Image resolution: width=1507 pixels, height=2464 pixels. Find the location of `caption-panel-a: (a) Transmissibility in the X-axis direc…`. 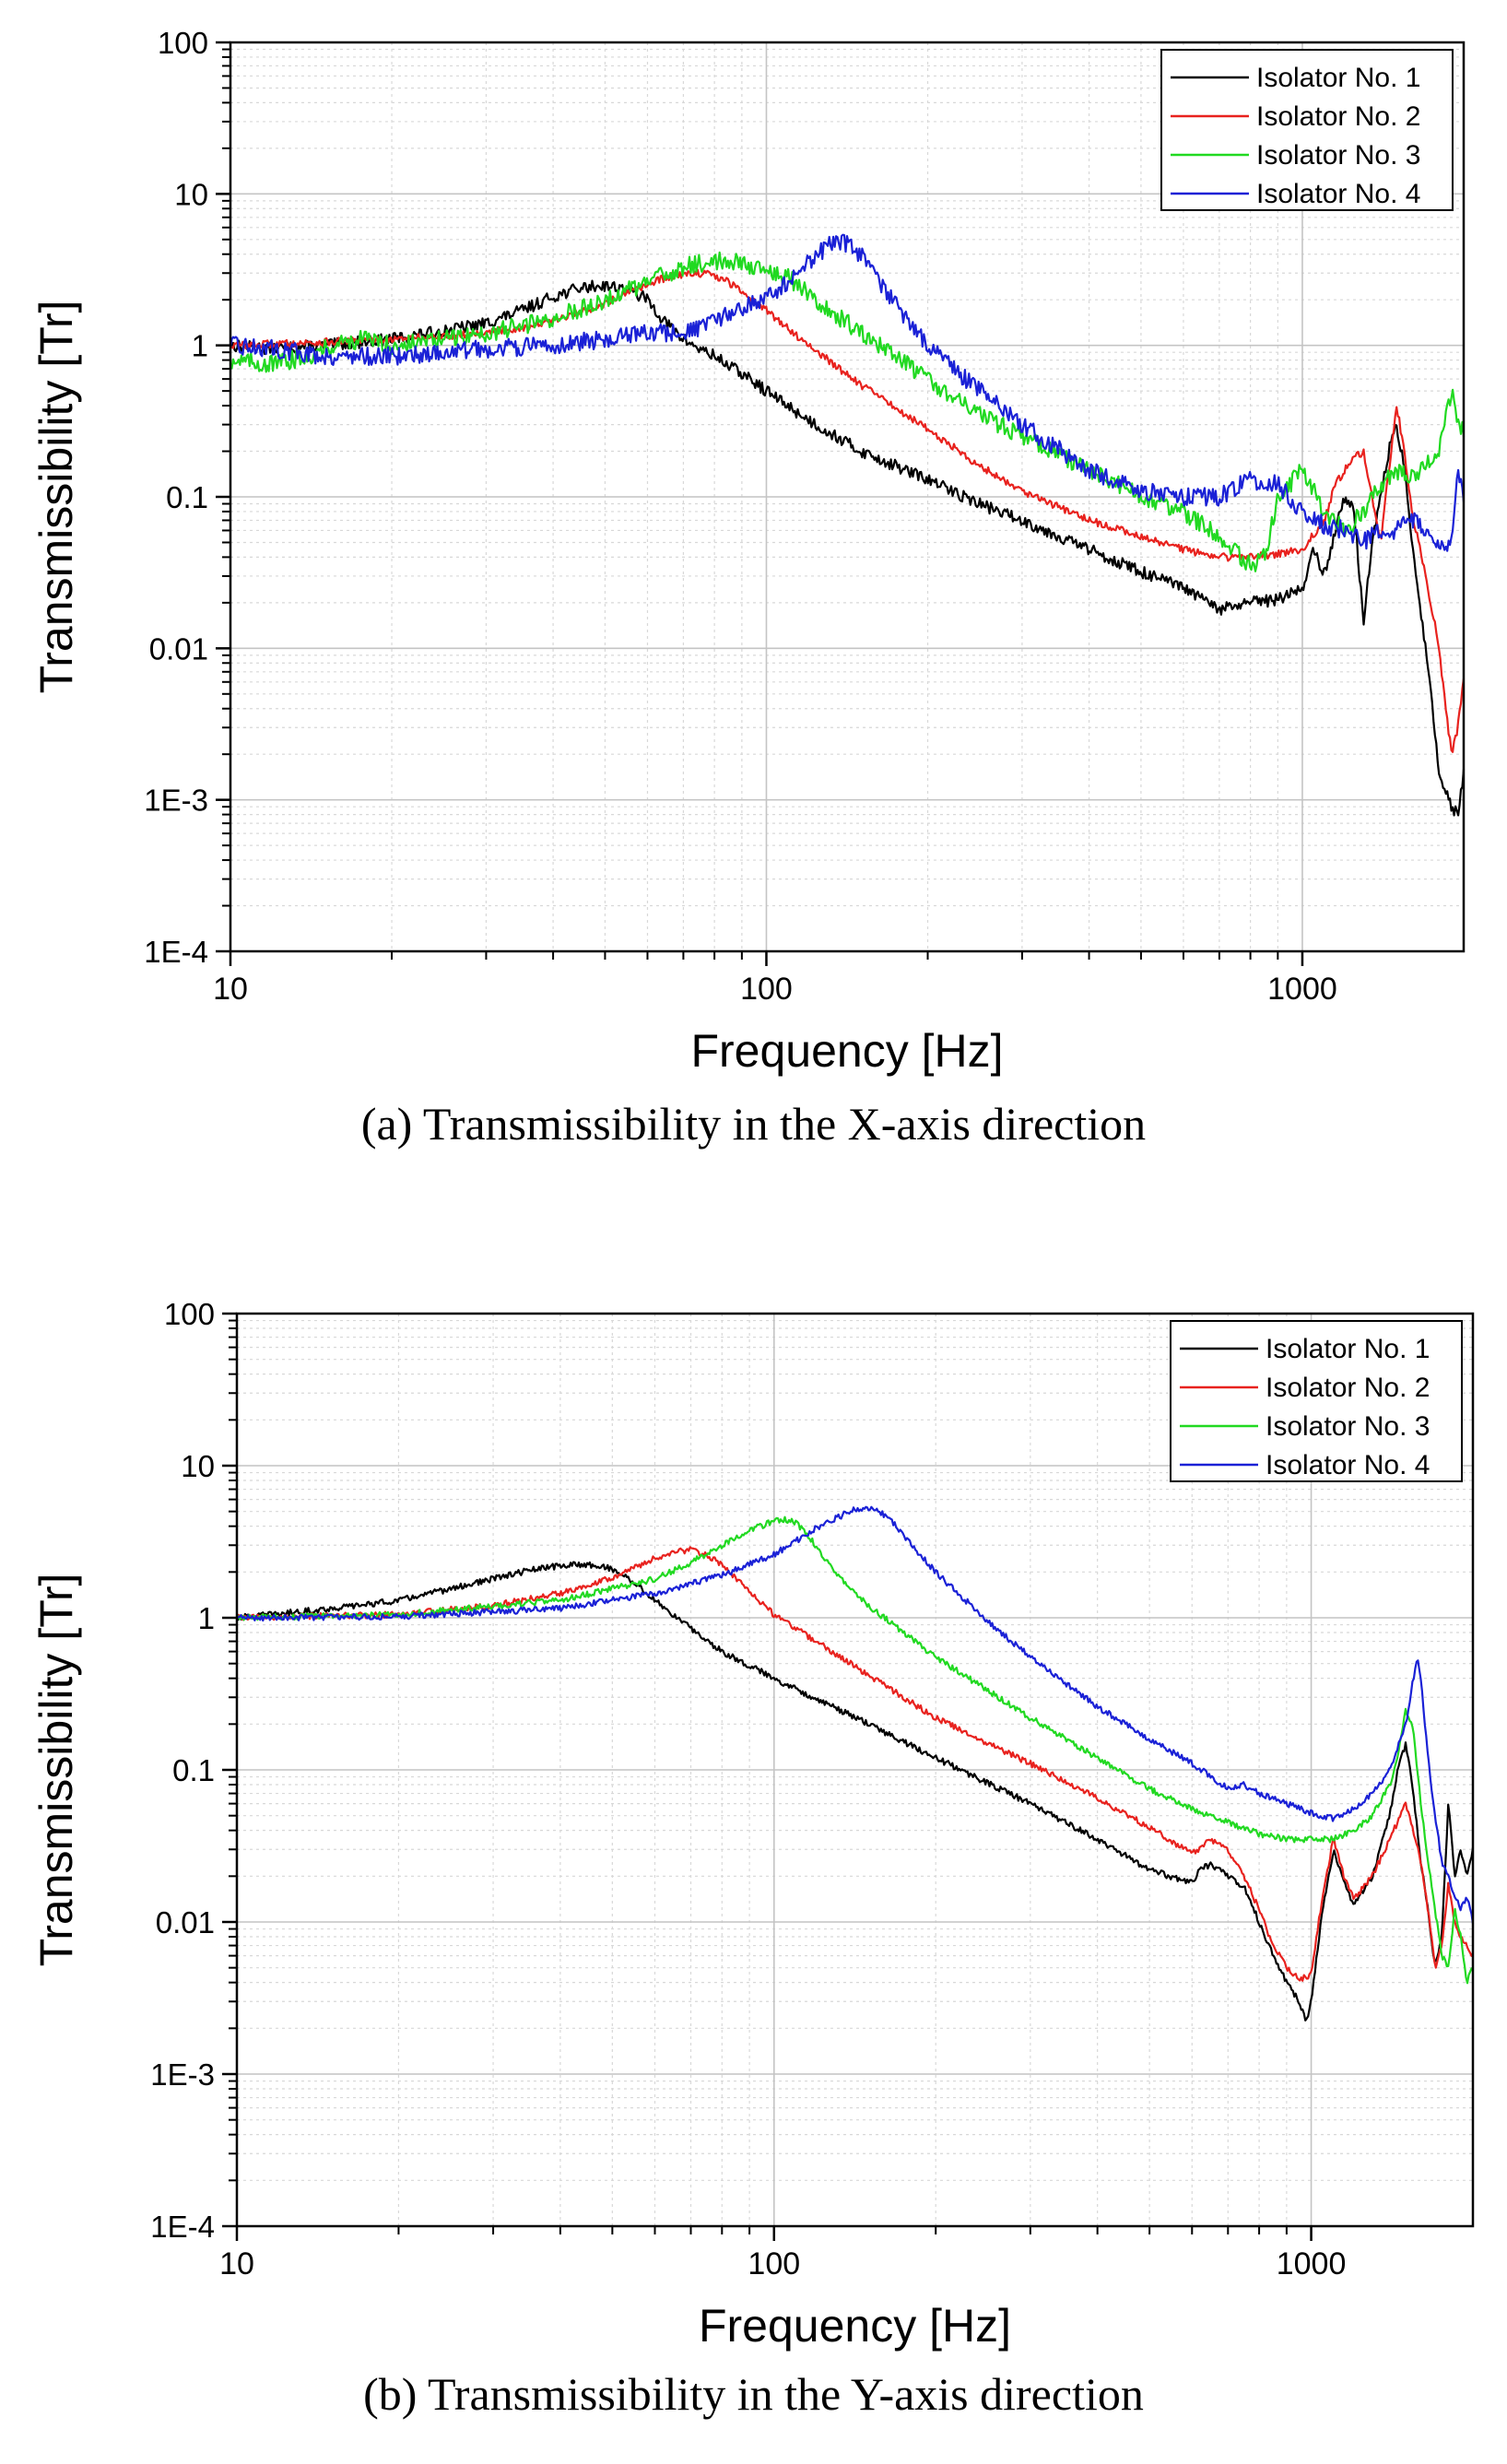

caption-panel-a: (a) Transmissibility in the X-axis direc… is located at coordinates (753, 1123).